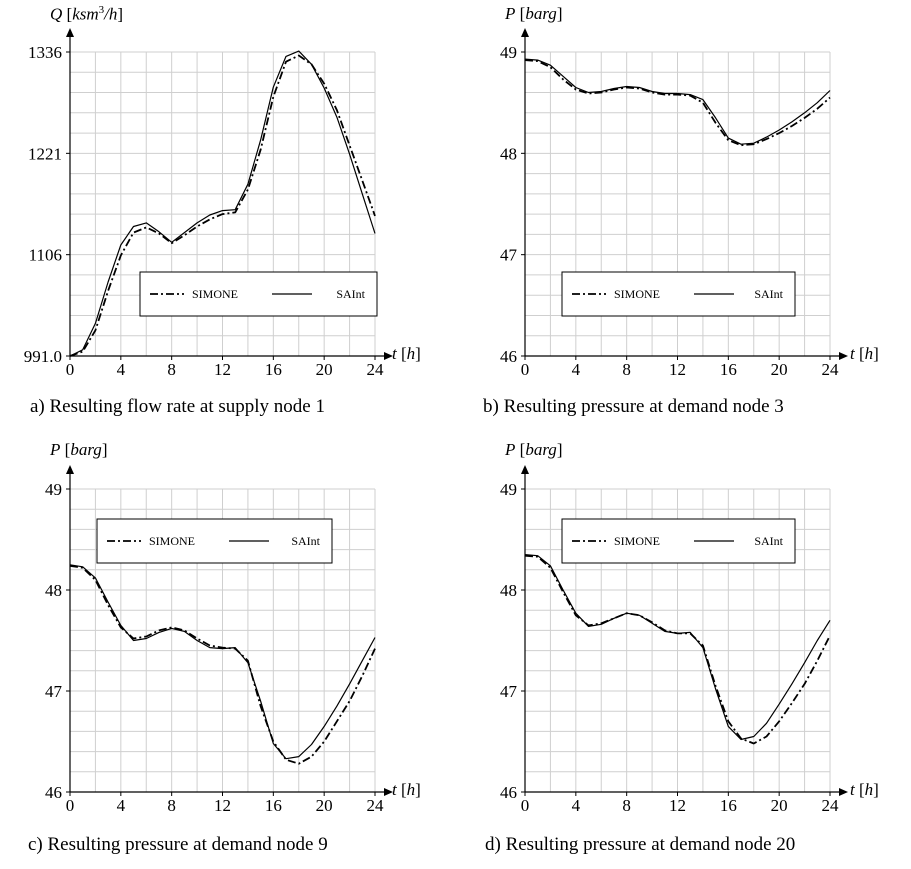  What do you see at coordinates (43, 356) in the screenshot?
I see `y-tick-label: 991.0` at bounding box center [43, 356].